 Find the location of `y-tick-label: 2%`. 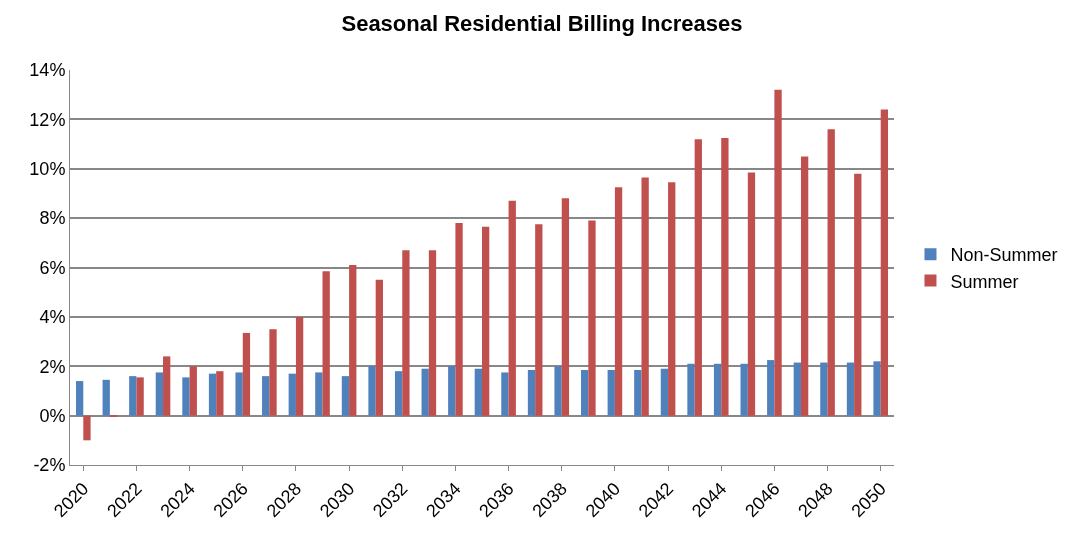

y-tick-label: 2% is located at coordinates (52, 366).